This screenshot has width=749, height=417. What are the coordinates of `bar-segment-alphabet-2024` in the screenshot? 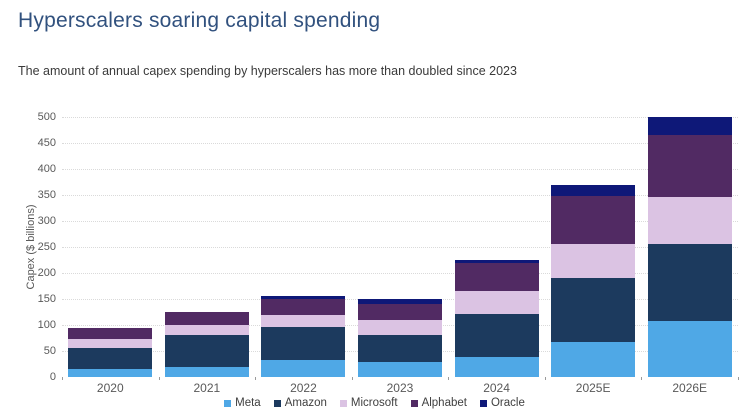 It's located at (496, 277).